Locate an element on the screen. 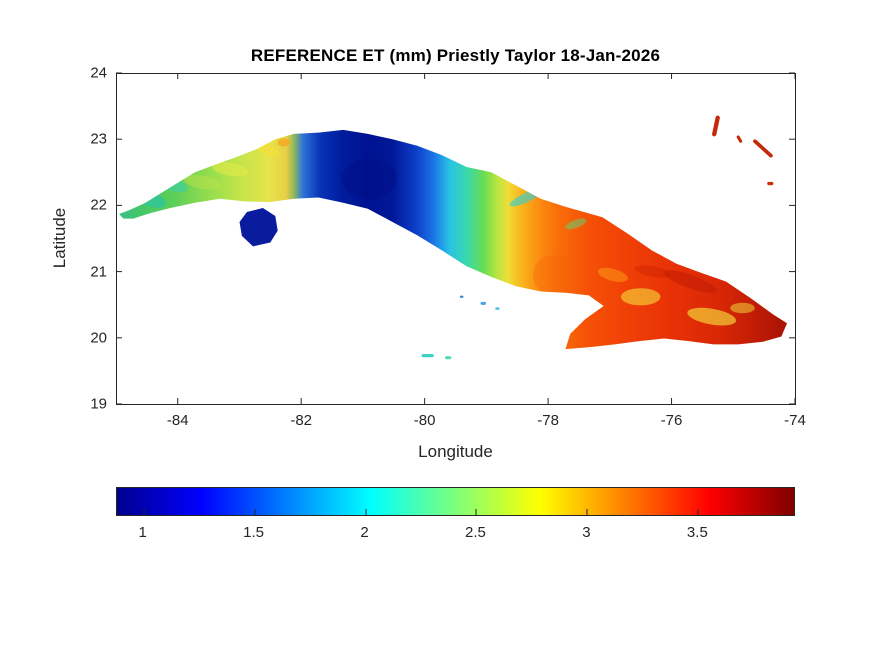  y-tick-label: 24 is located at coordinates (98, 73).